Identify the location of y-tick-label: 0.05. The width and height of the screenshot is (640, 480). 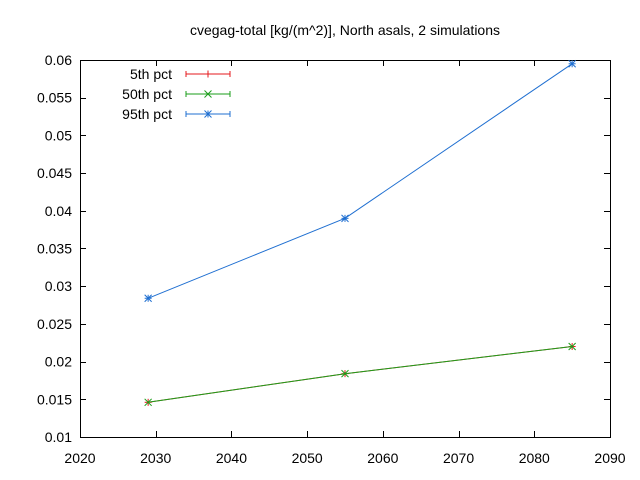
(58, 135).